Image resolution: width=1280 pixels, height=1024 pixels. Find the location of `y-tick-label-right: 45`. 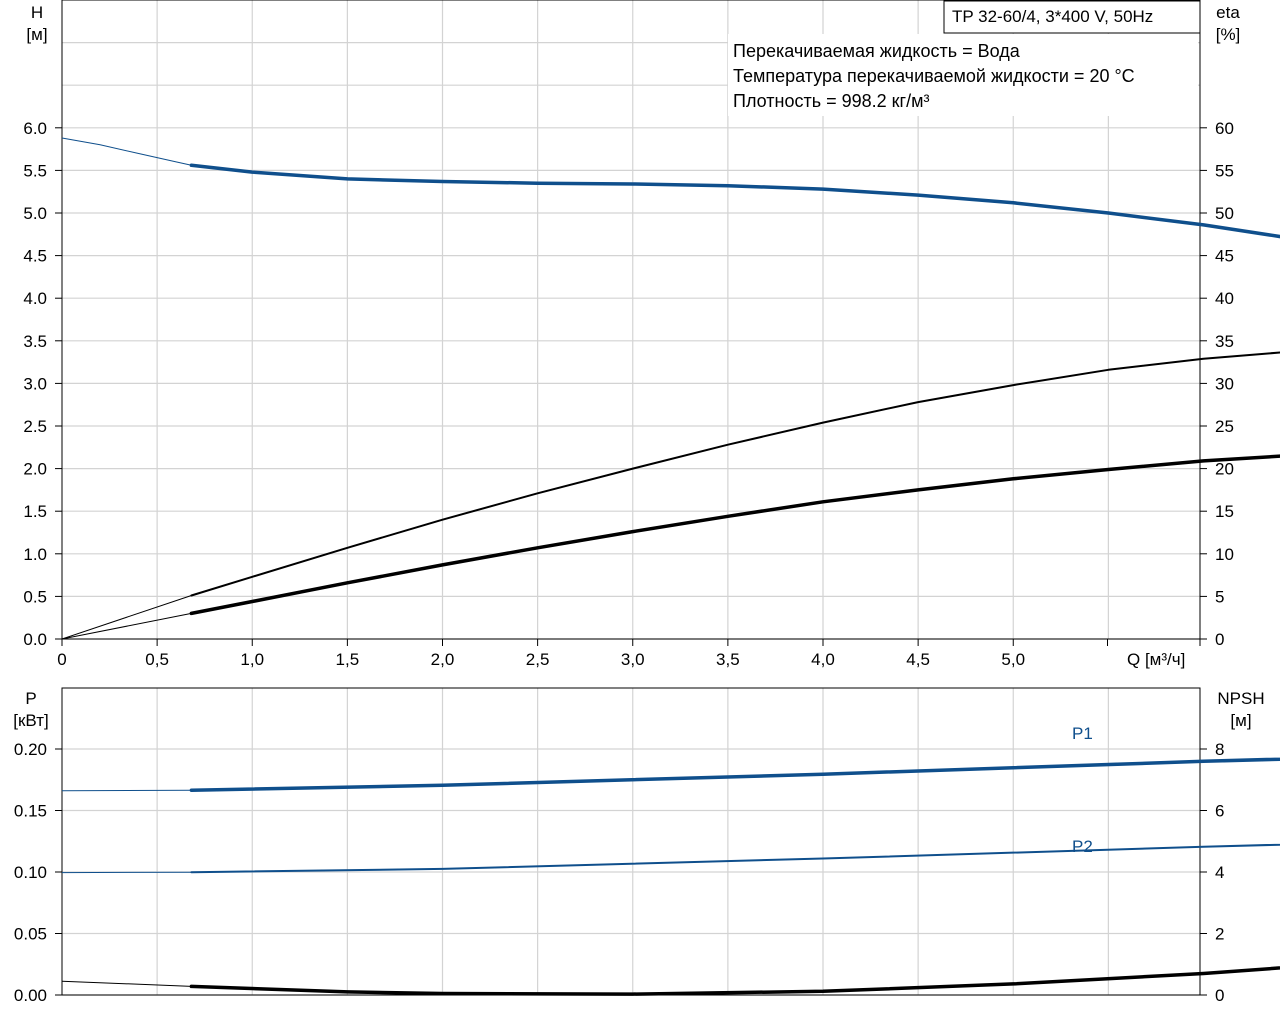

y-tick-label-right: 45 is located at coordinates (1224, 256).